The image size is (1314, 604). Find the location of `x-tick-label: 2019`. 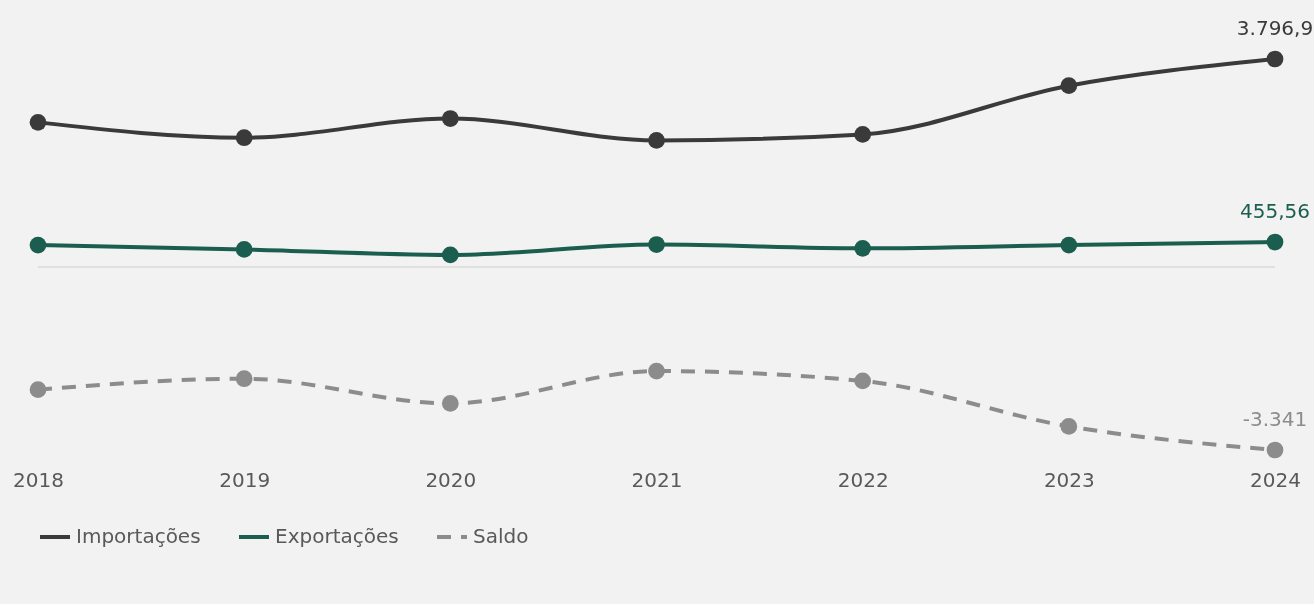

x-tick-label: 2019 is located at coordinates (245, 479).